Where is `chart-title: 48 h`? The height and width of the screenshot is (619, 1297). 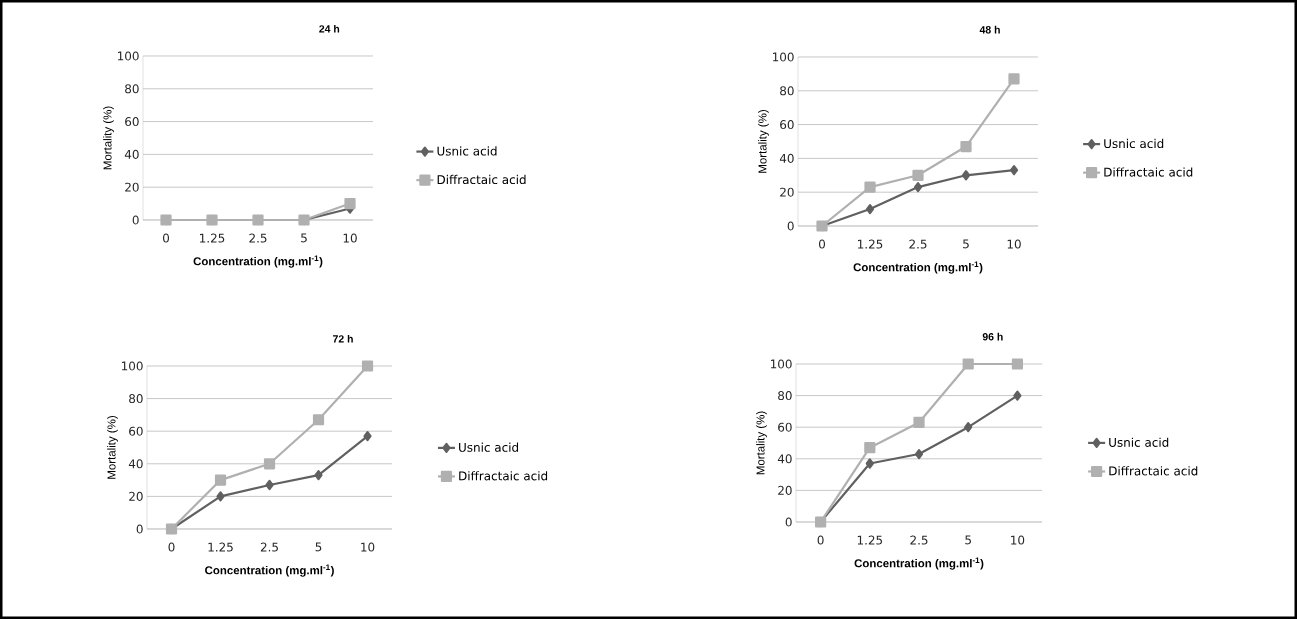 chart-title: 48 h is located at coordinates (989, 29).